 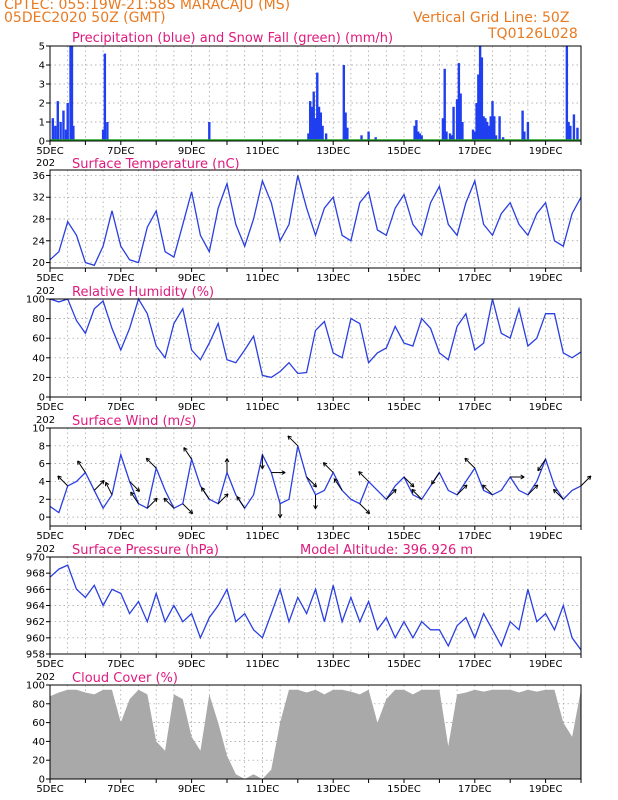 What do you see at coordinates (35, 574) in the screenshot?
I see `y-tick-label: 968` at bounding box center [35, 574].